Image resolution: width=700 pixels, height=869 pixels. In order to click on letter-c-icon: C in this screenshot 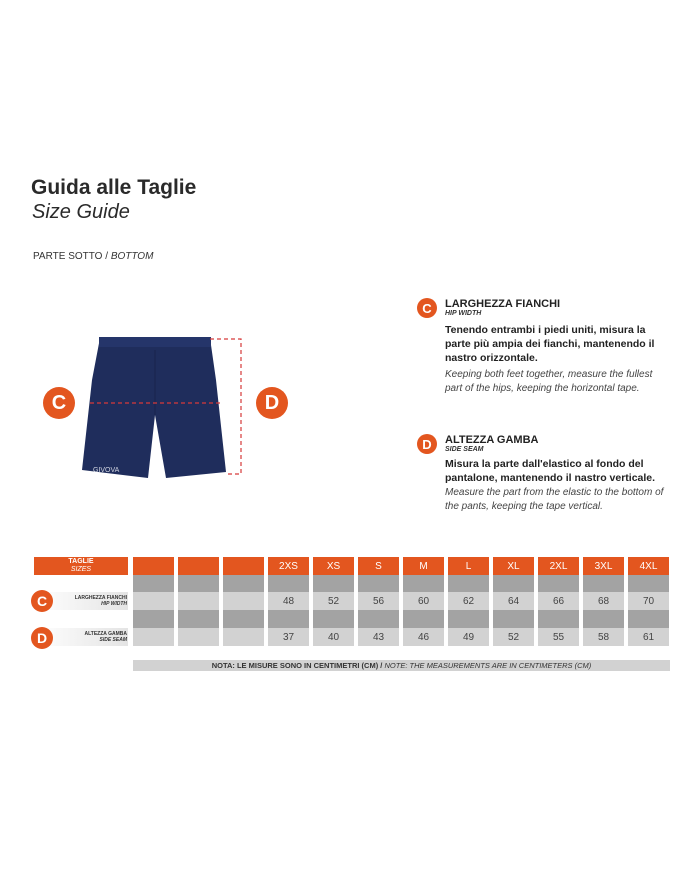, I will do `click(427, 308)`.